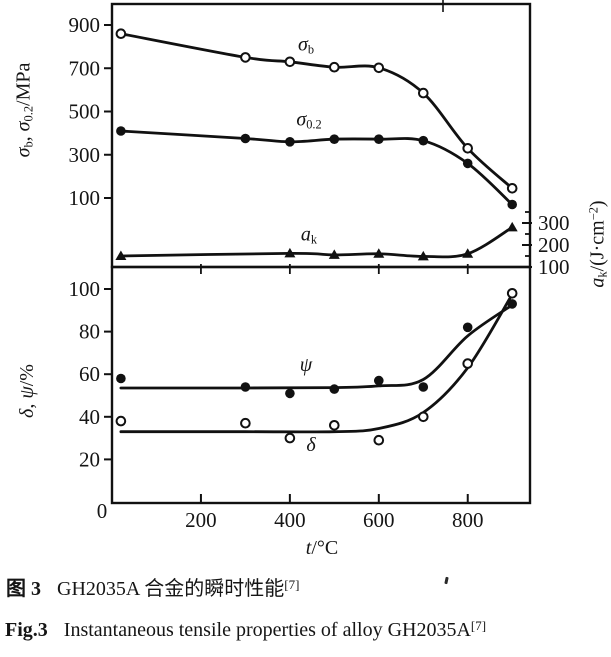 The image size is (611, 657). I want to click on series-label-sigma-02: σ0.2, so click(309, 120).